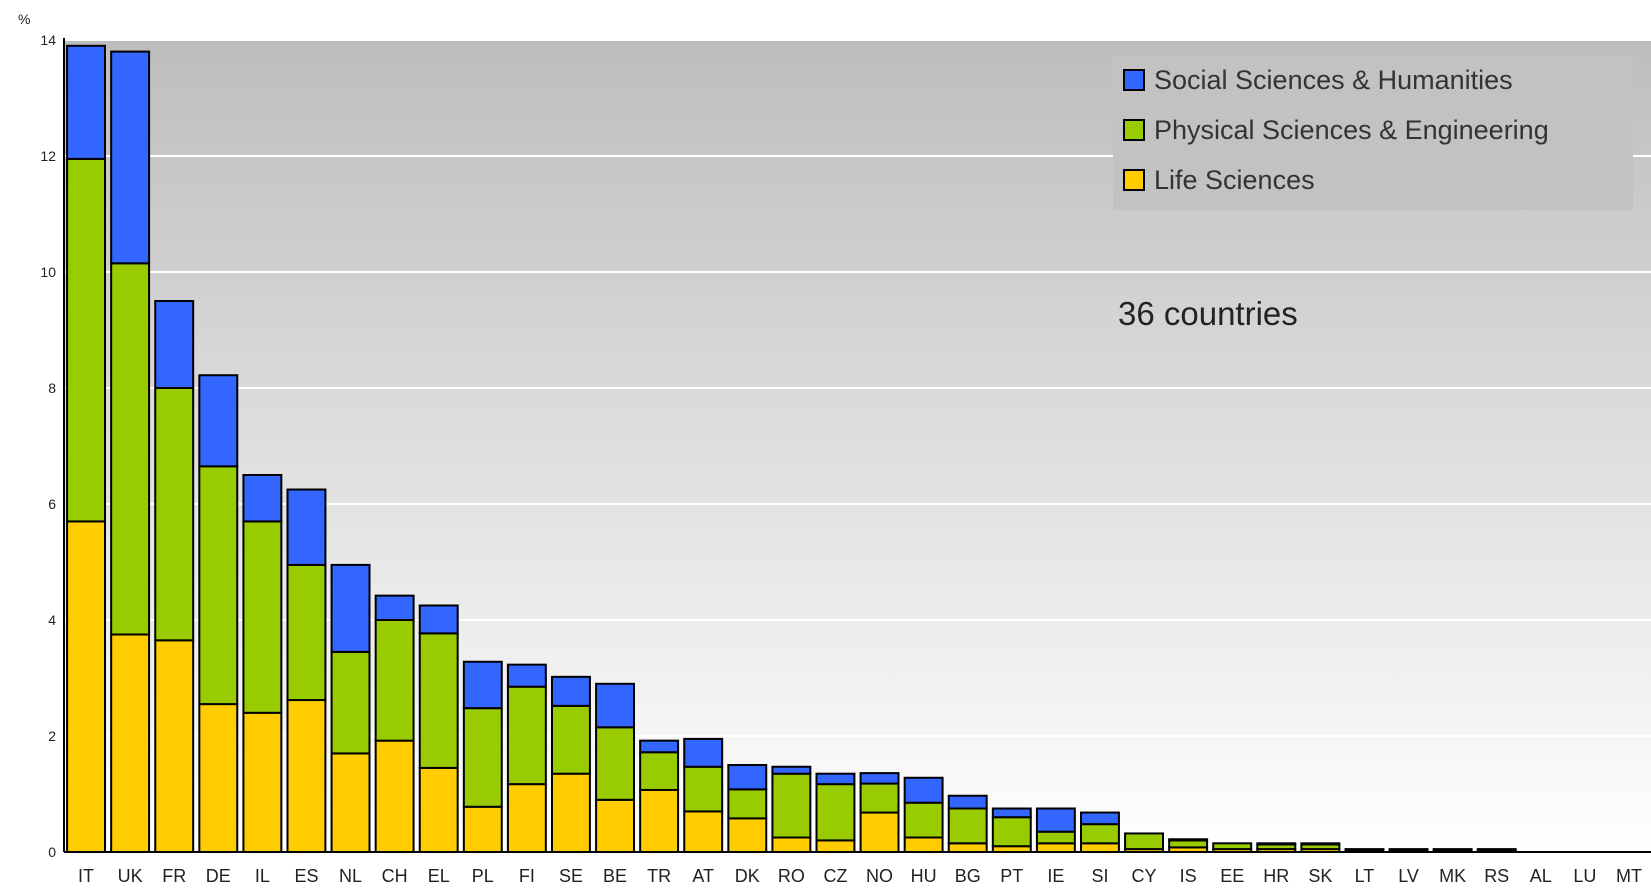 This screenshot has width=1651, height=896. Describe the element at coordinates (1100, 818) in the screenshot. I see `bar-segment-si-s2` at that location.